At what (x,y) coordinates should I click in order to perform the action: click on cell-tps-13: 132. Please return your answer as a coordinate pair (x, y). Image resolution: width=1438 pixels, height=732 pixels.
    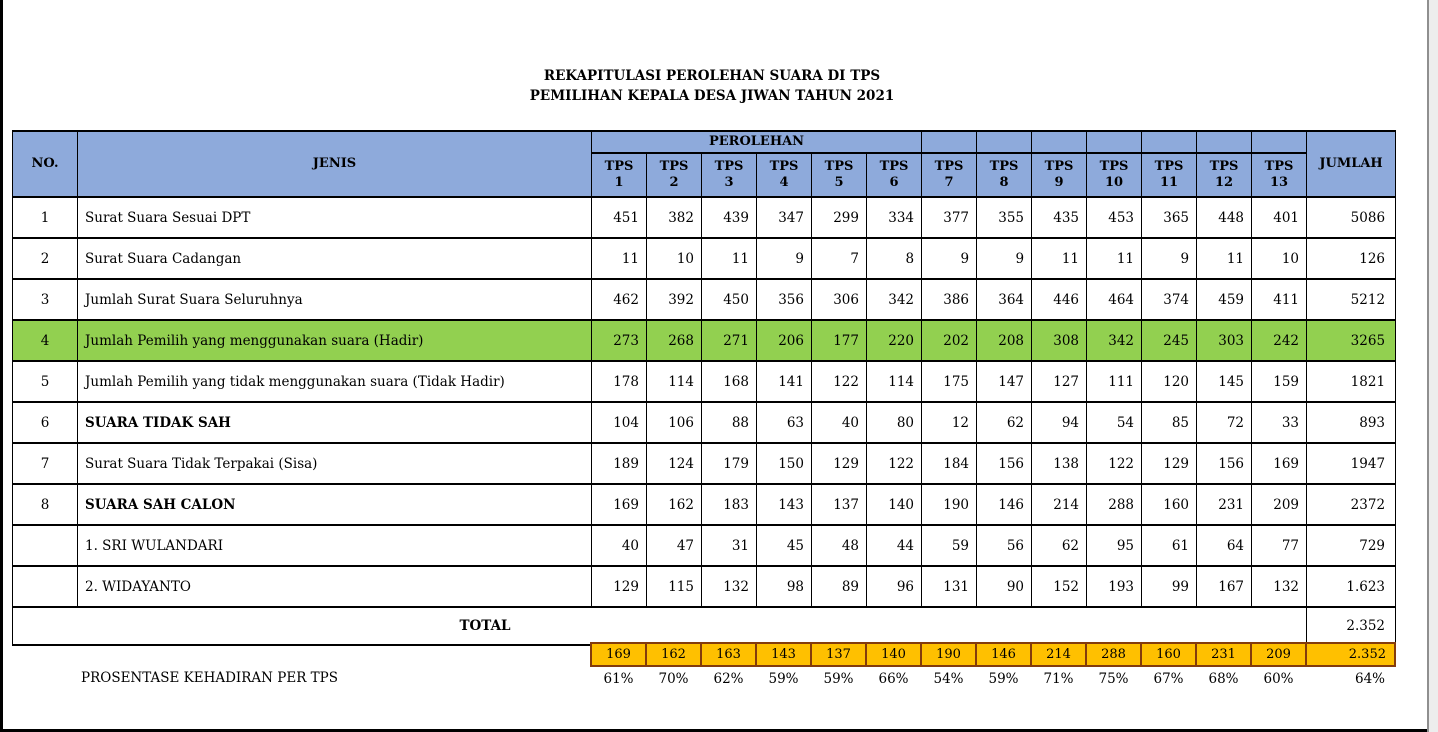
    Looking at the image, I should click on (1279, 586).